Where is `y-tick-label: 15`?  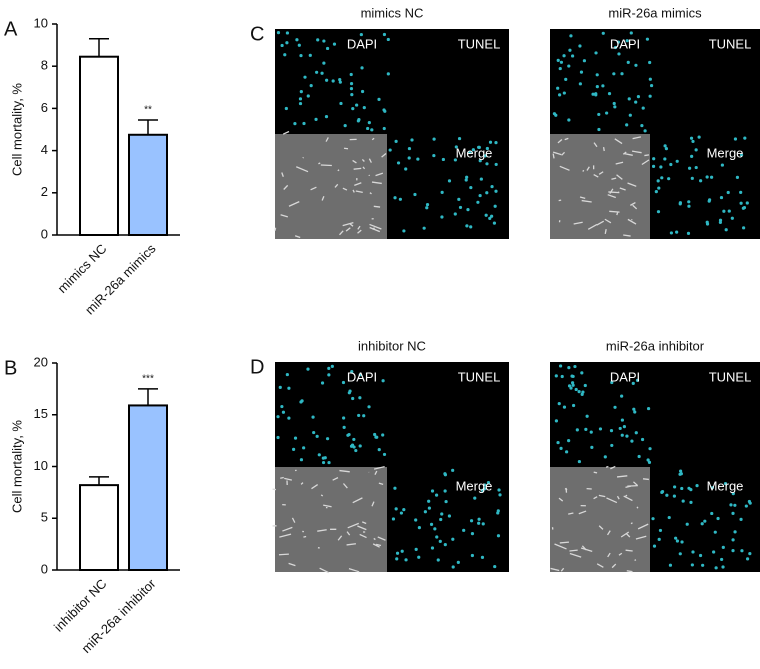
y-tick-label: 15 is located at coordinates (41, 413).